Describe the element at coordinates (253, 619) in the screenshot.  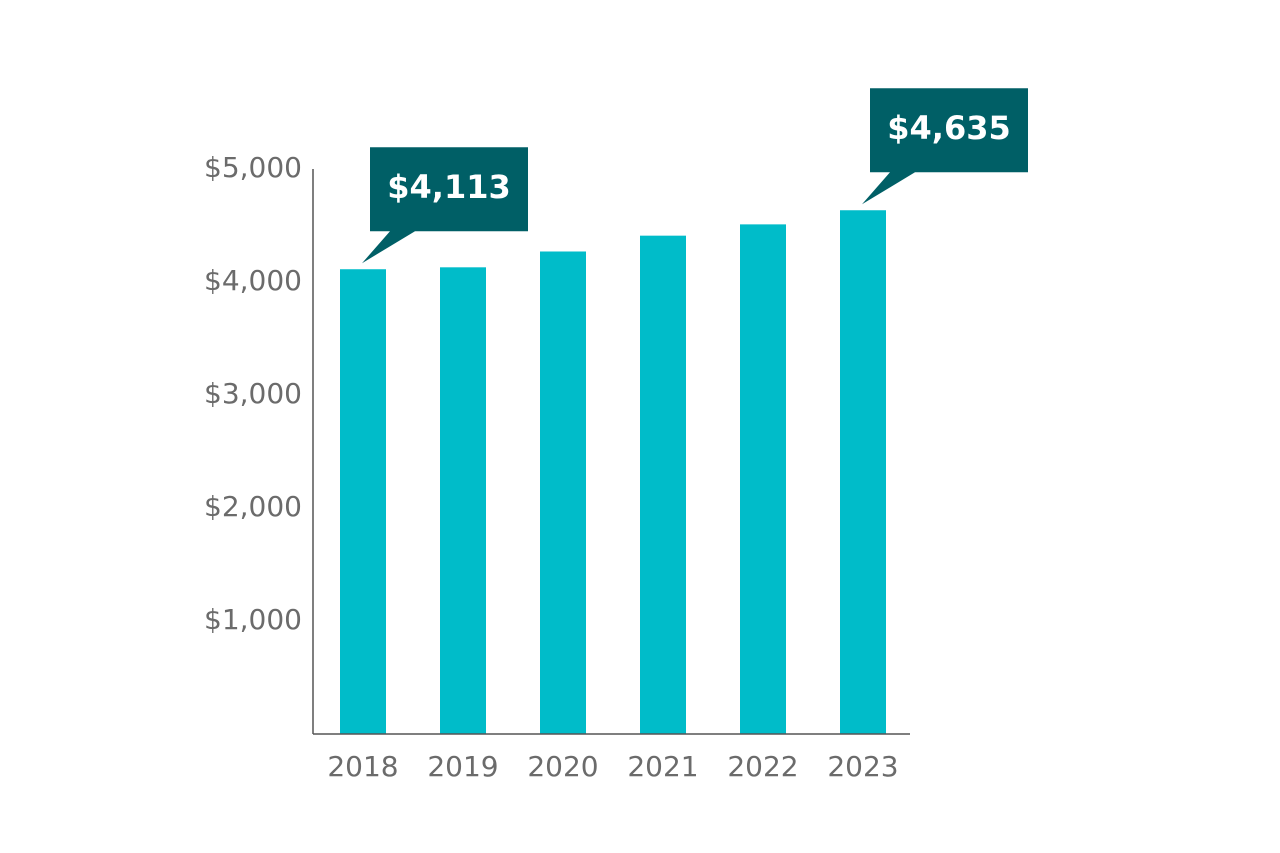
I see `y-tick-label: $1,000` at that location.